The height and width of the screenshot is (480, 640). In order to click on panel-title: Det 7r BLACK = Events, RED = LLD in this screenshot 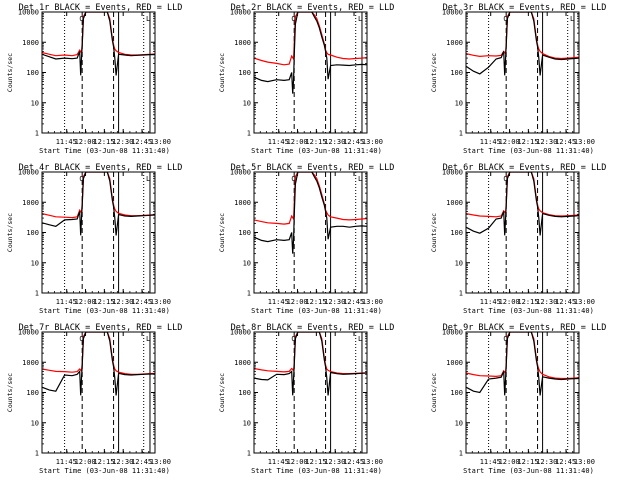, I will do `click(101, 328)`.